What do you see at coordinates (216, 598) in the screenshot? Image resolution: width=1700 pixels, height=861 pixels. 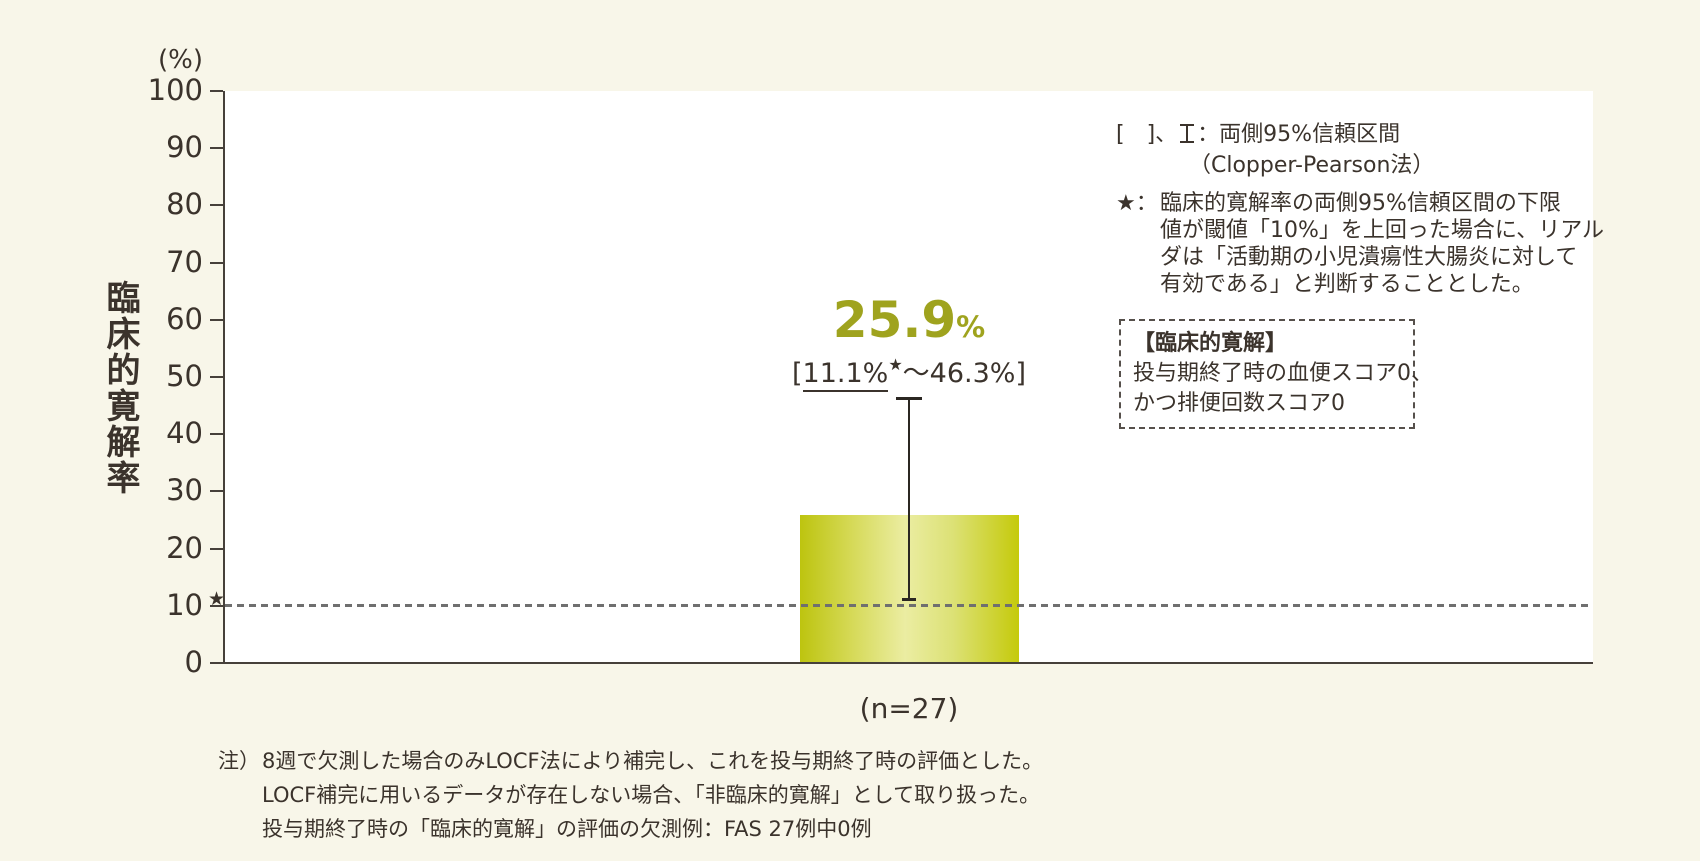 I see `threshold-star-icon: ★` at bounding box center [216, 598].